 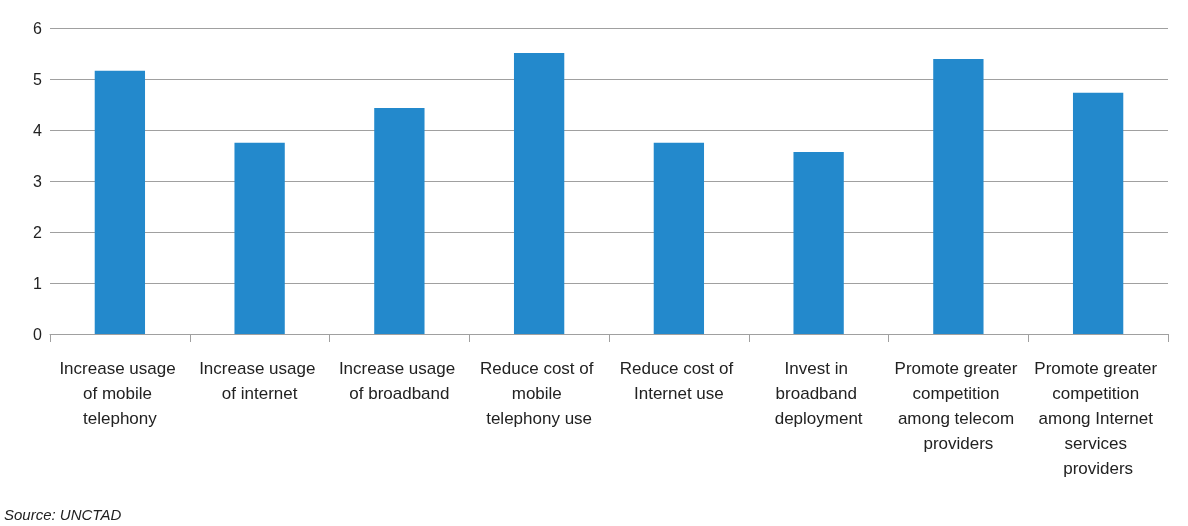 What do you see at coordinates (38, 28) in the screenshot?
I see `y-tick-label: 6` at bounding box center [38, 28].